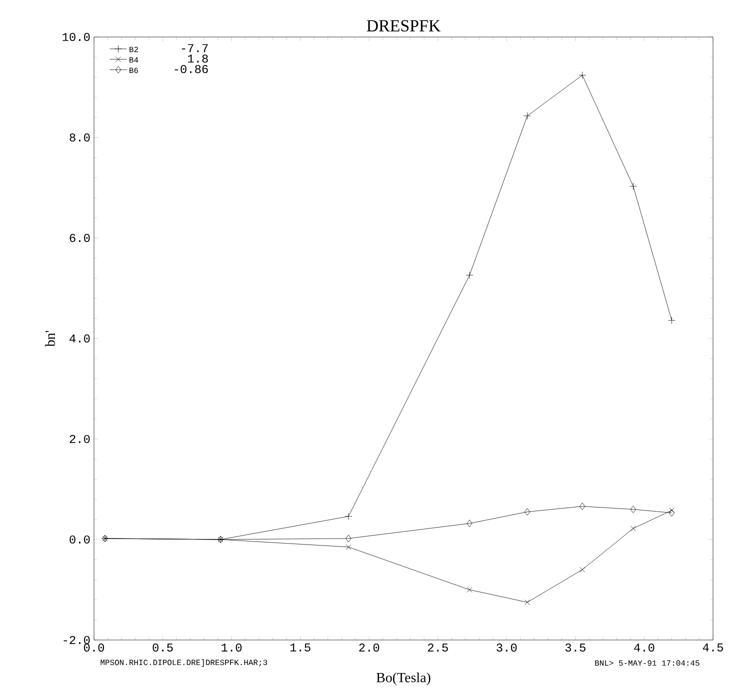 The width and height of the screenshot is (740, 688). Describe the element at coordinates (50, 338) in the screenshot. I see `y-axis-title: bn'` at that location.